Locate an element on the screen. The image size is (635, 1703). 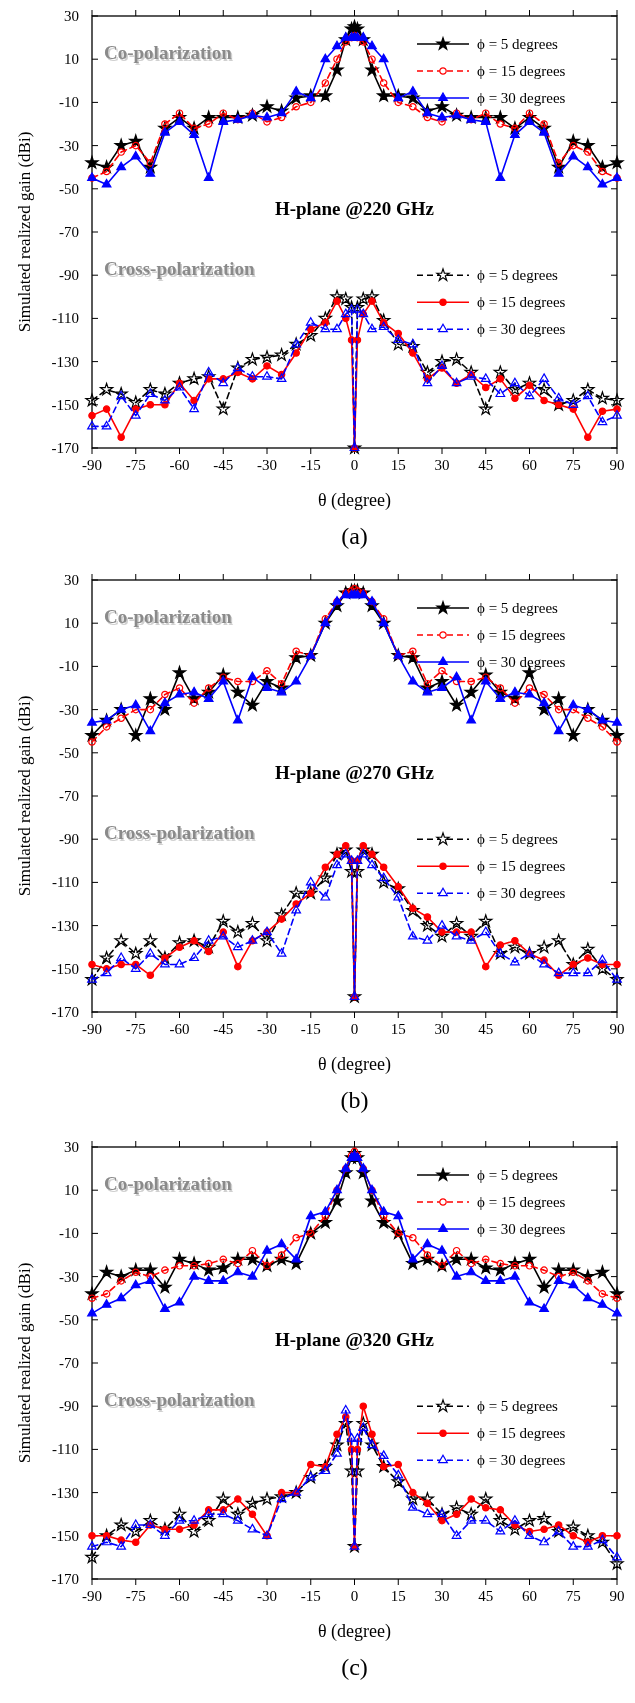
text: (a) is located at coordinates (354, 536).